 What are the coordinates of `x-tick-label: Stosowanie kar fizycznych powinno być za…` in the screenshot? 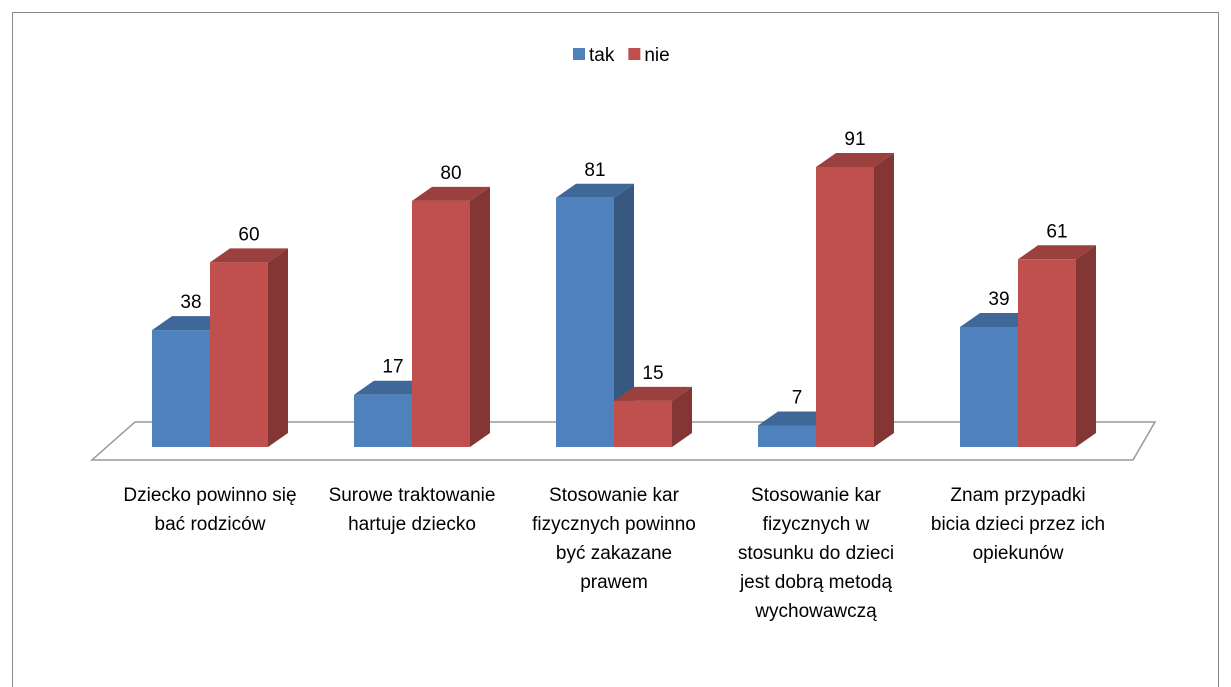 It's located at (614, 539).